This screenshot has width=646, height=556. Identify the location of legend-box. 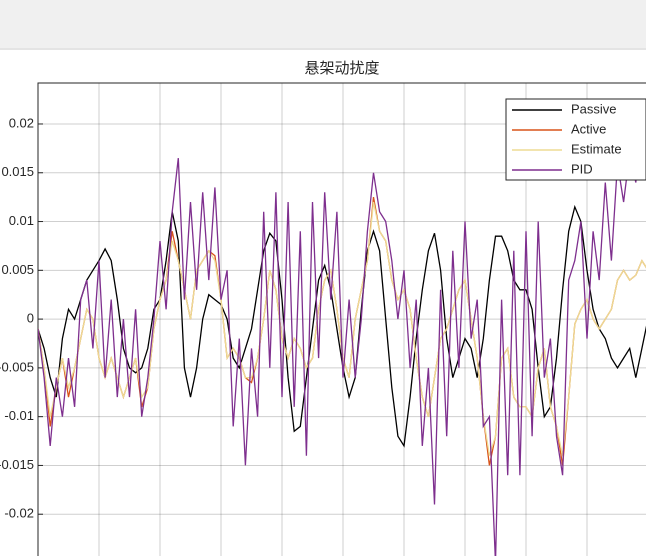
(575, 139).